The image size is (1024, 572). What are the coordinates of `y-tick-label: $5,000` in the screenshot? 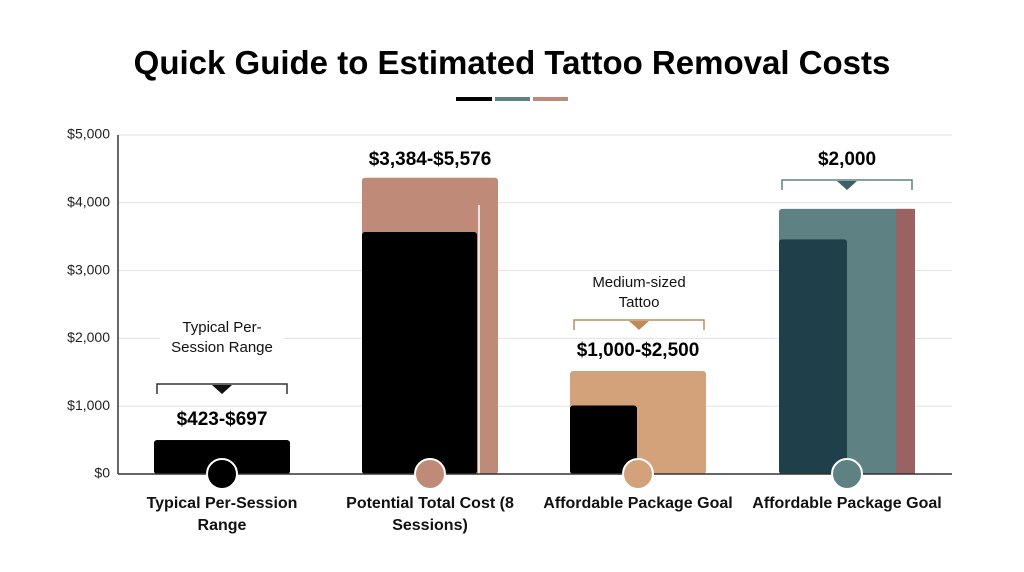 It's located at (88, 134).